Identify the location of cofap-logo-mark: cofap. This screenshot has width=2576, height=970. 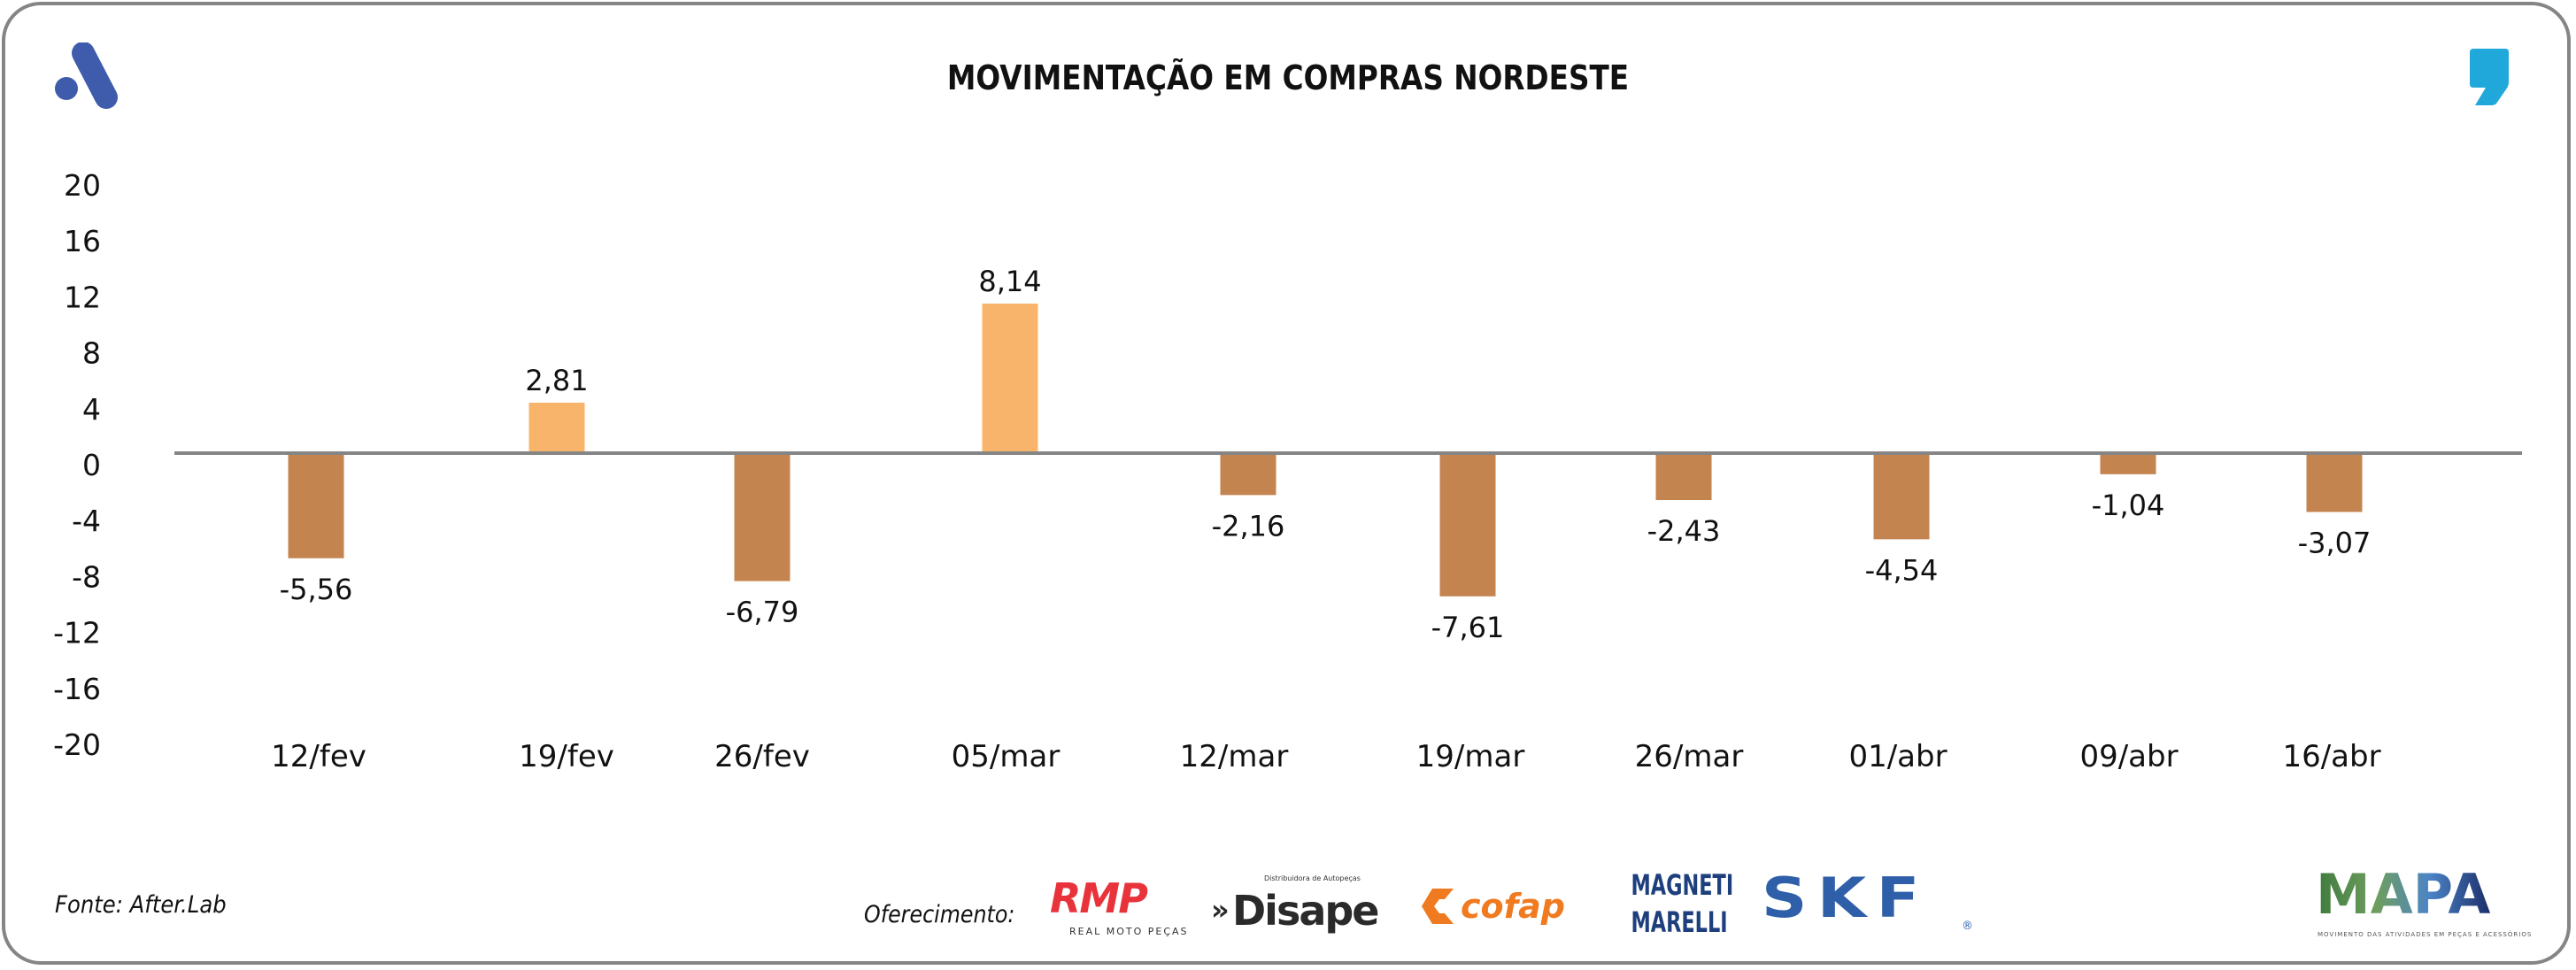
(1513, 906).